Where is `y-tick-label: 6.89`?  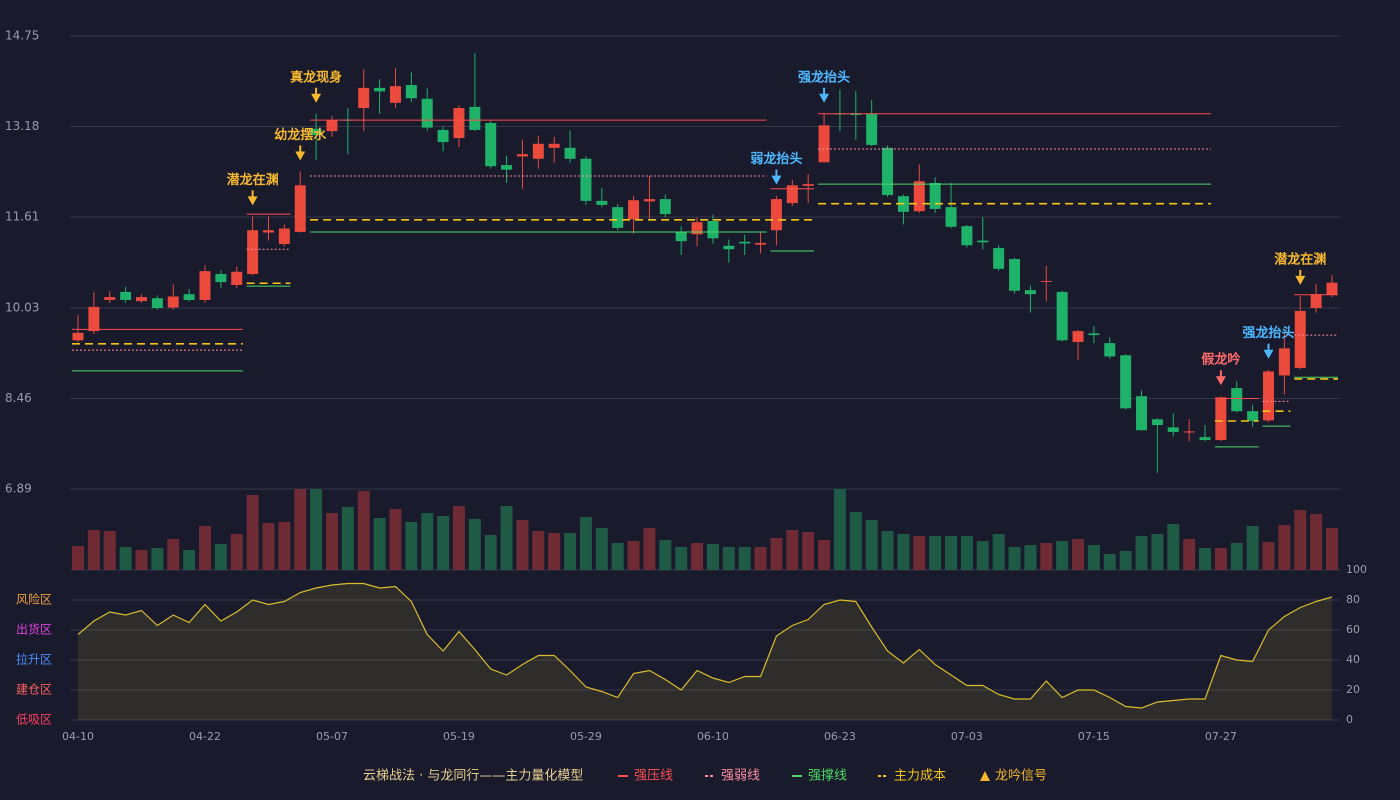
y-tick-label: 6.89 is located at coordinates (18, 489).